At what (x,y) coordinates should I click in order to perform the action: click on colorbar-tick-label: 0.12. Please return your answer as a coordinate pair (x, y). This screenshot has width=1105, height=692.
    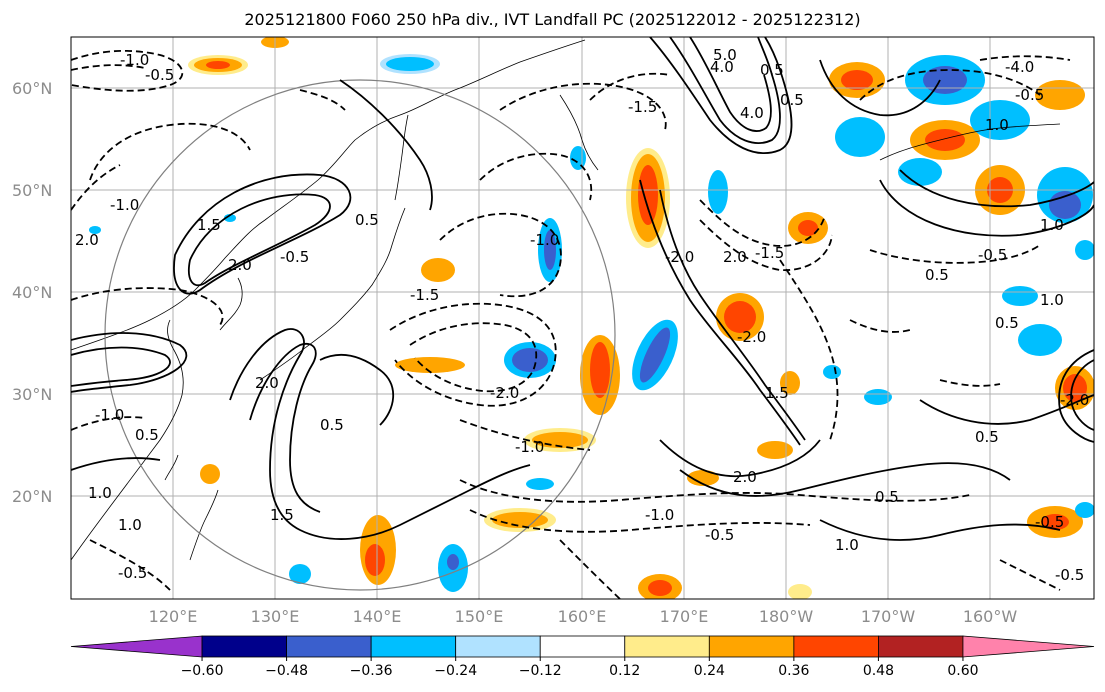
    Looking at the image, I should click on (624, 671).